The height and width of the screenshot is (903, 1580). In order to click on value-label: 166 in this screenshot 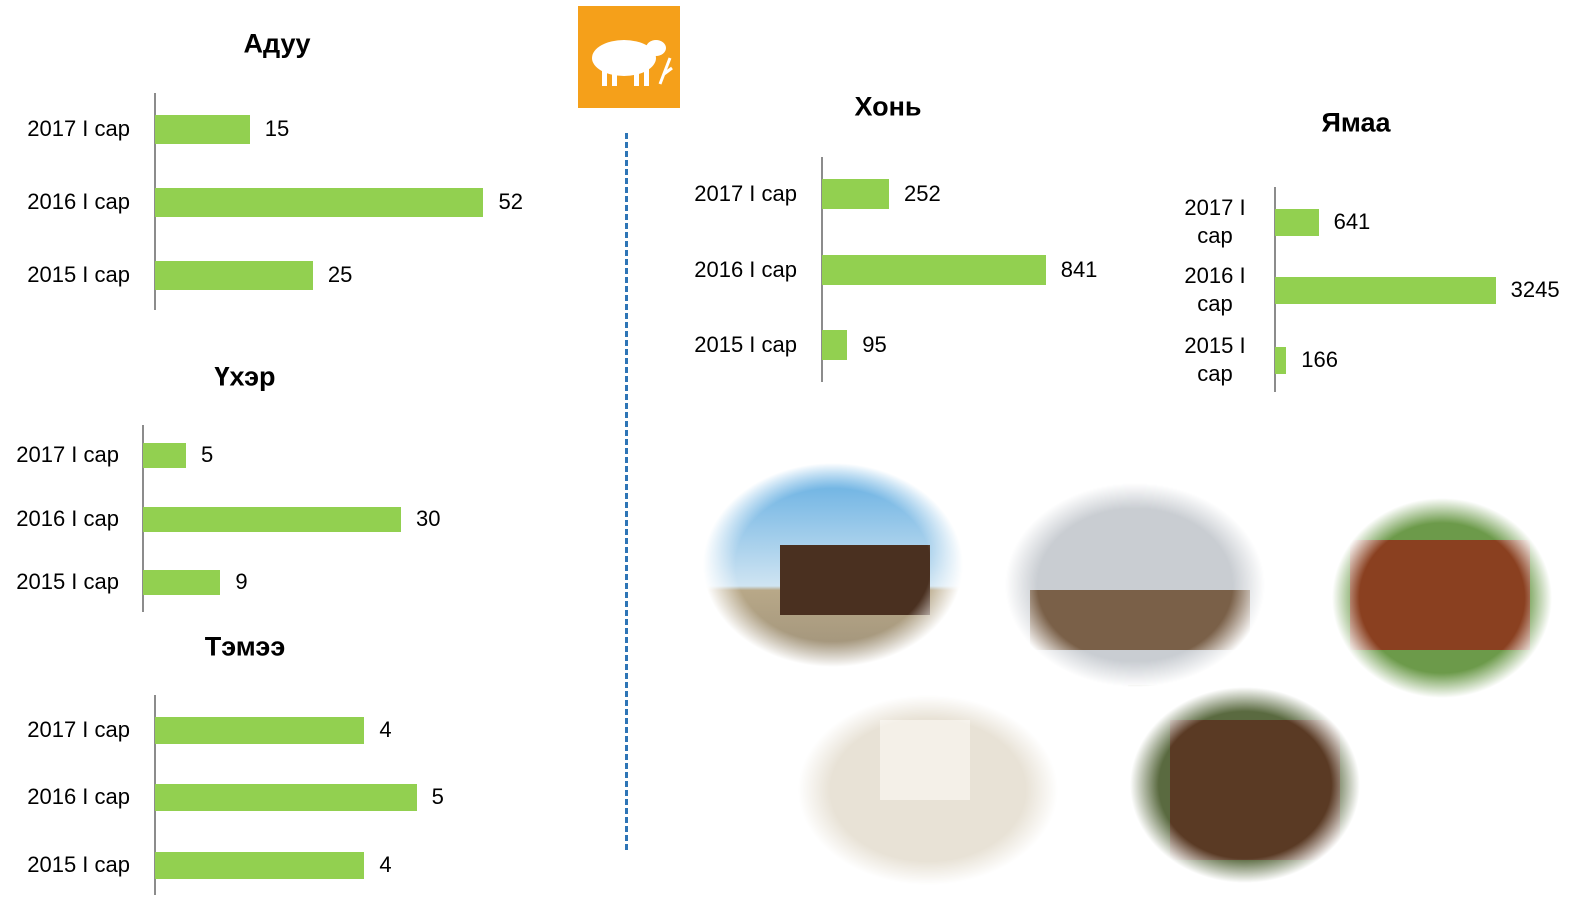, I will do `click(1319, 359)`.